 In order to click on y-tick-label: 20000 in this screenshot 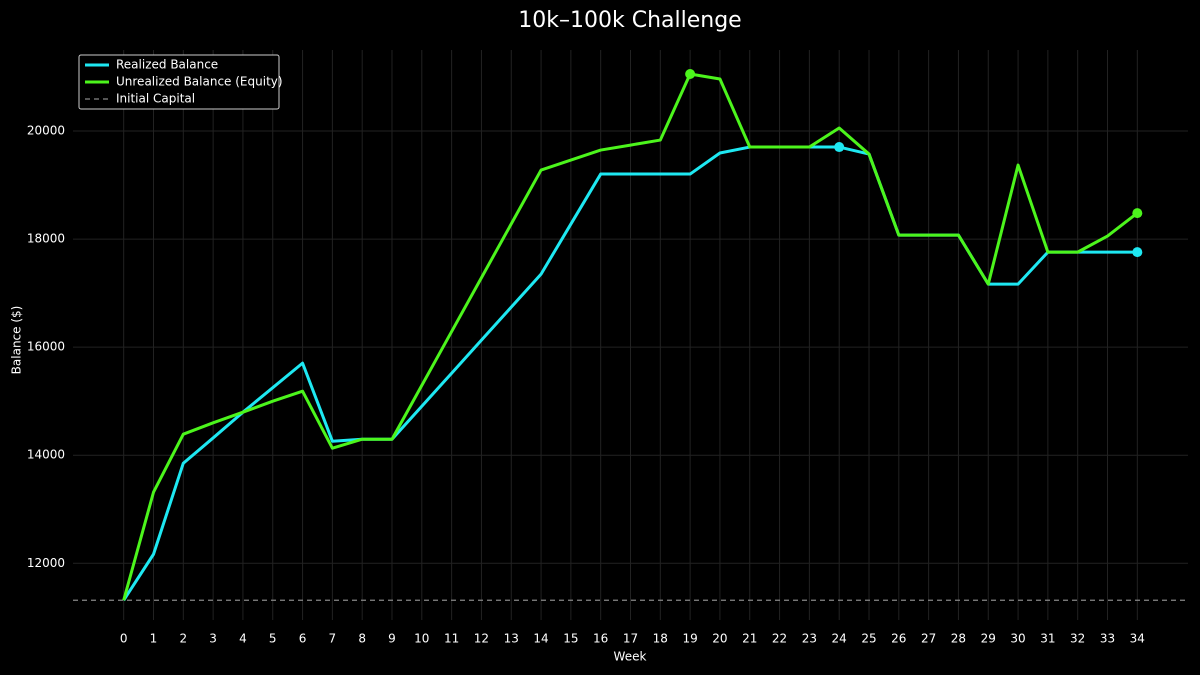, I will do `click(46, 131)`.